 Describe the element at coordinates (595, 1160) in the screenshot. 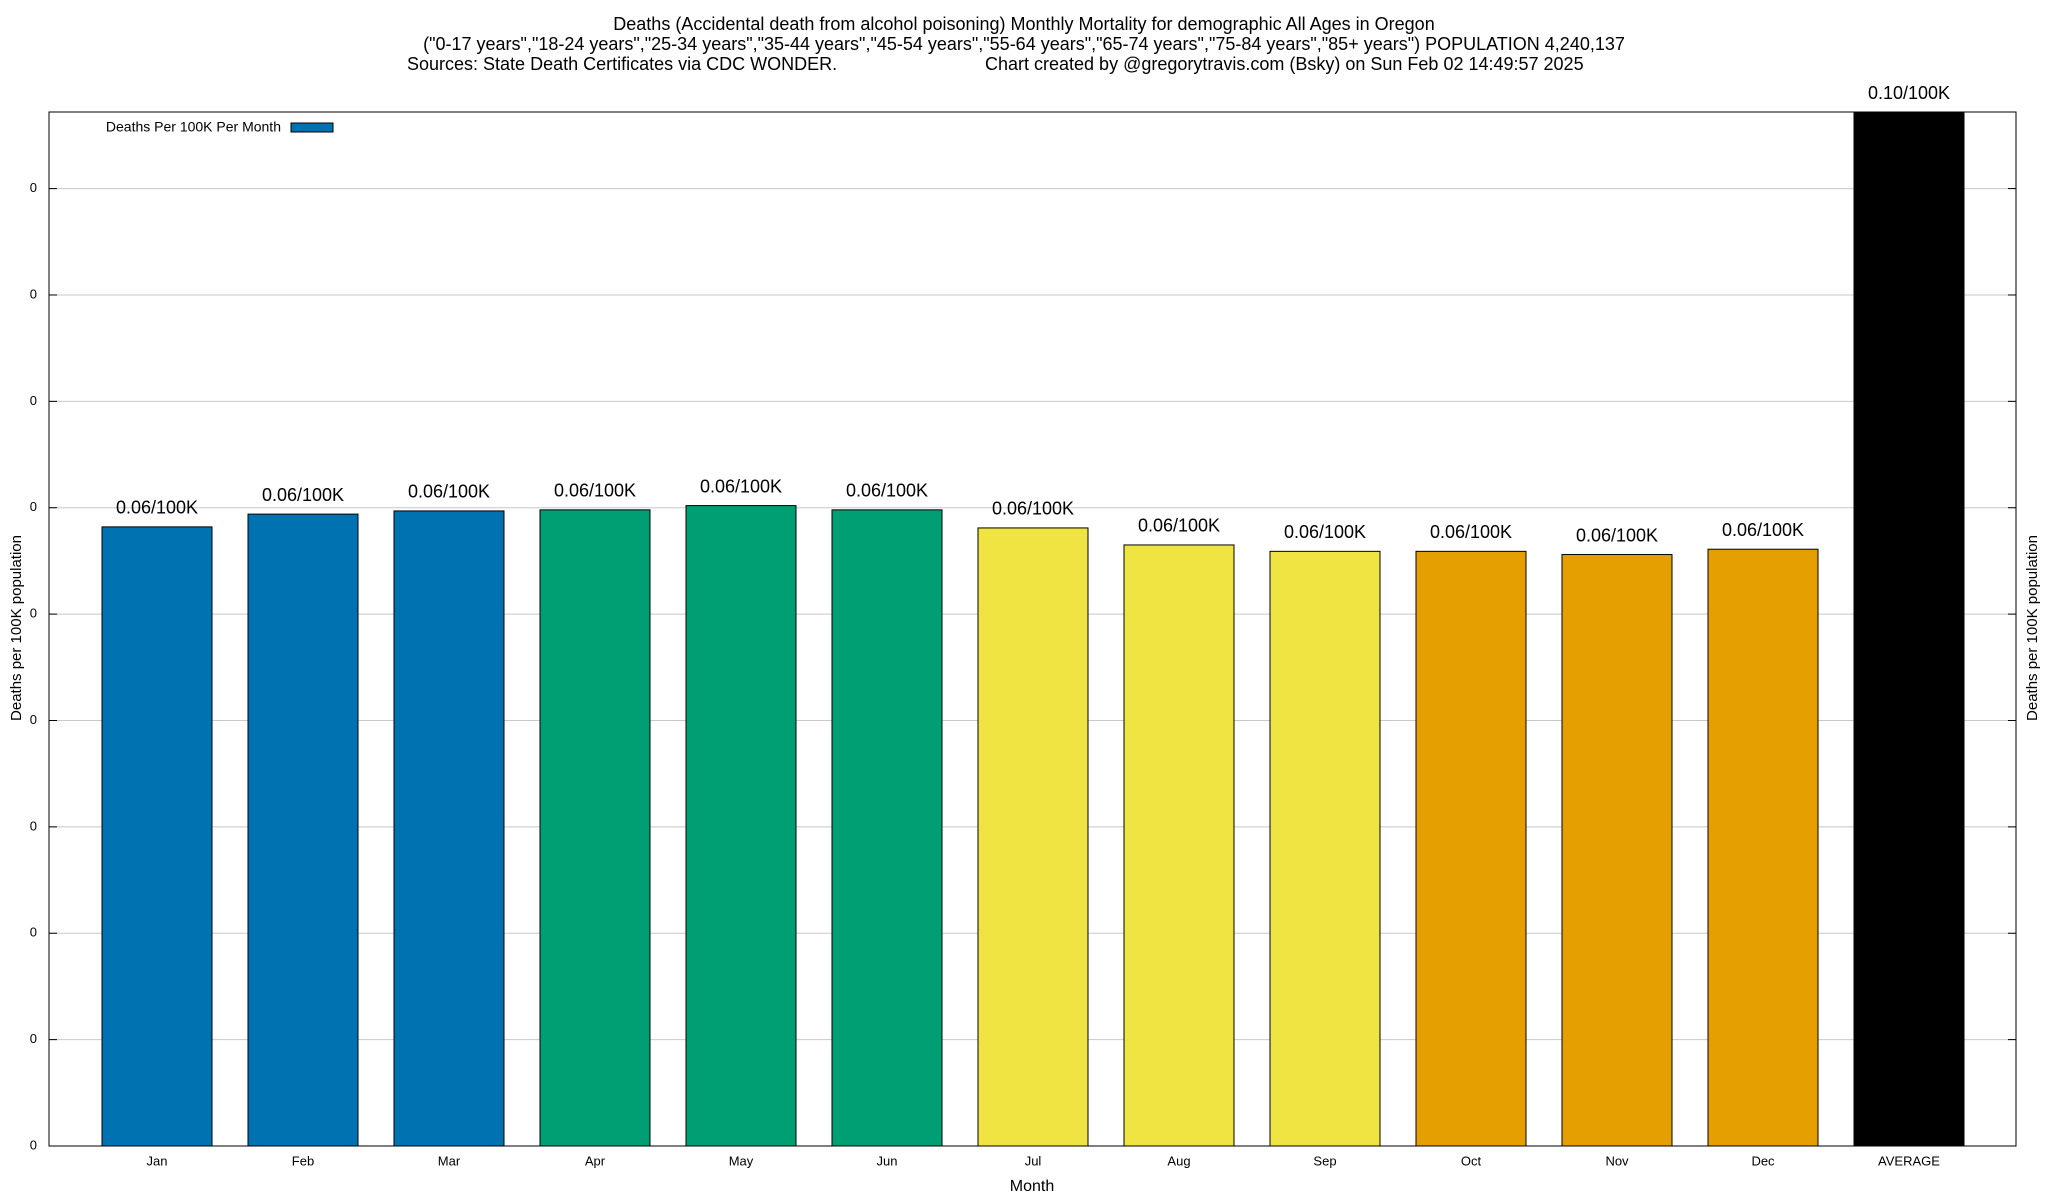

I see `x-tick-label: Apr` at that location.